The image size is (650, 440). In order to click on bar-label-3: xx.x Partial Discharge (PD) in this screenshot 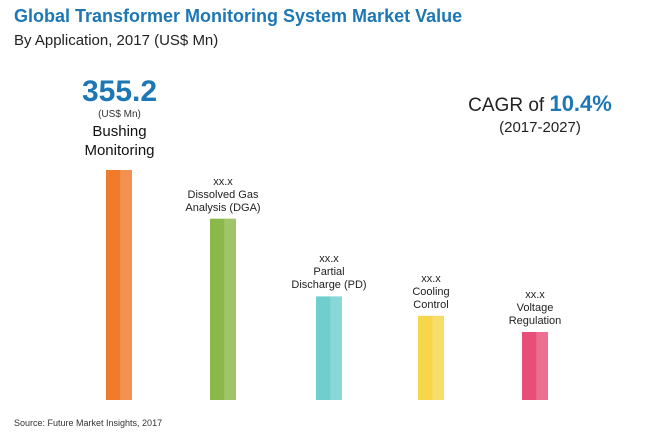, I will do `click(329, 272)`.